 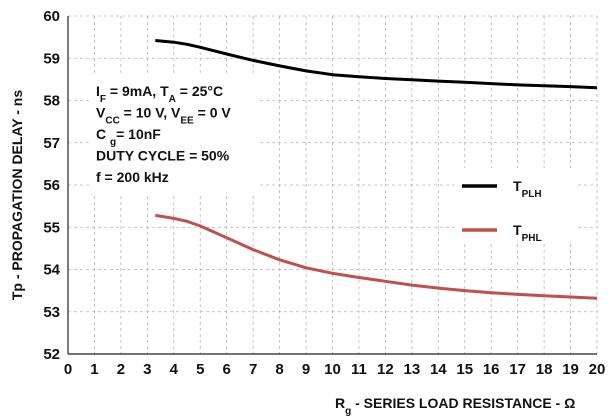 I want to click on condition-line: DUTY CYCLE = 50%, so click(x=163, y=156).